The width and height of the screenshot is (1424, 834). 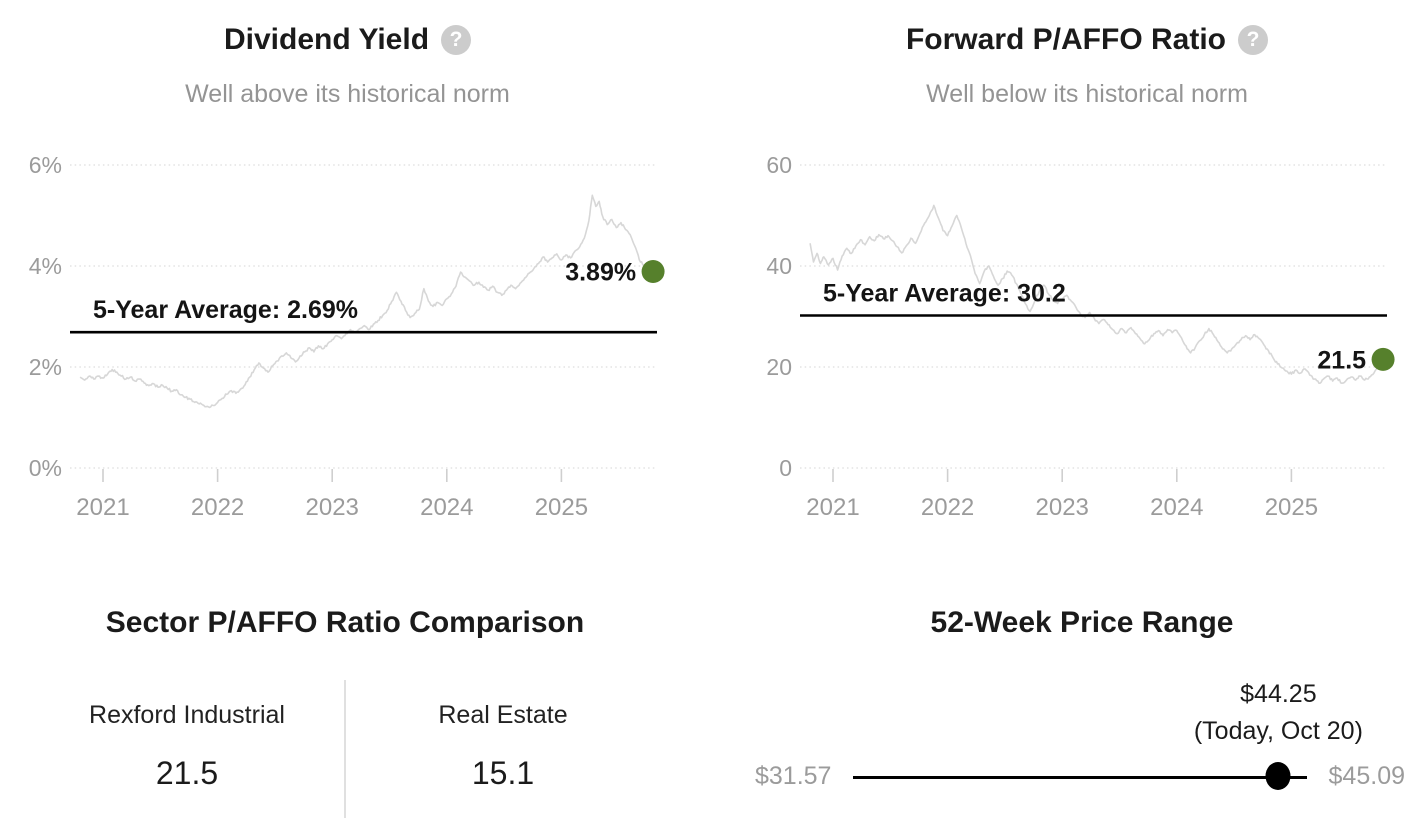 What do you see at coordinates (1087, 94) in the screenshot?
I see `paffo-subtitle: Well below its historical norm` at bounding box center [1087, 94].